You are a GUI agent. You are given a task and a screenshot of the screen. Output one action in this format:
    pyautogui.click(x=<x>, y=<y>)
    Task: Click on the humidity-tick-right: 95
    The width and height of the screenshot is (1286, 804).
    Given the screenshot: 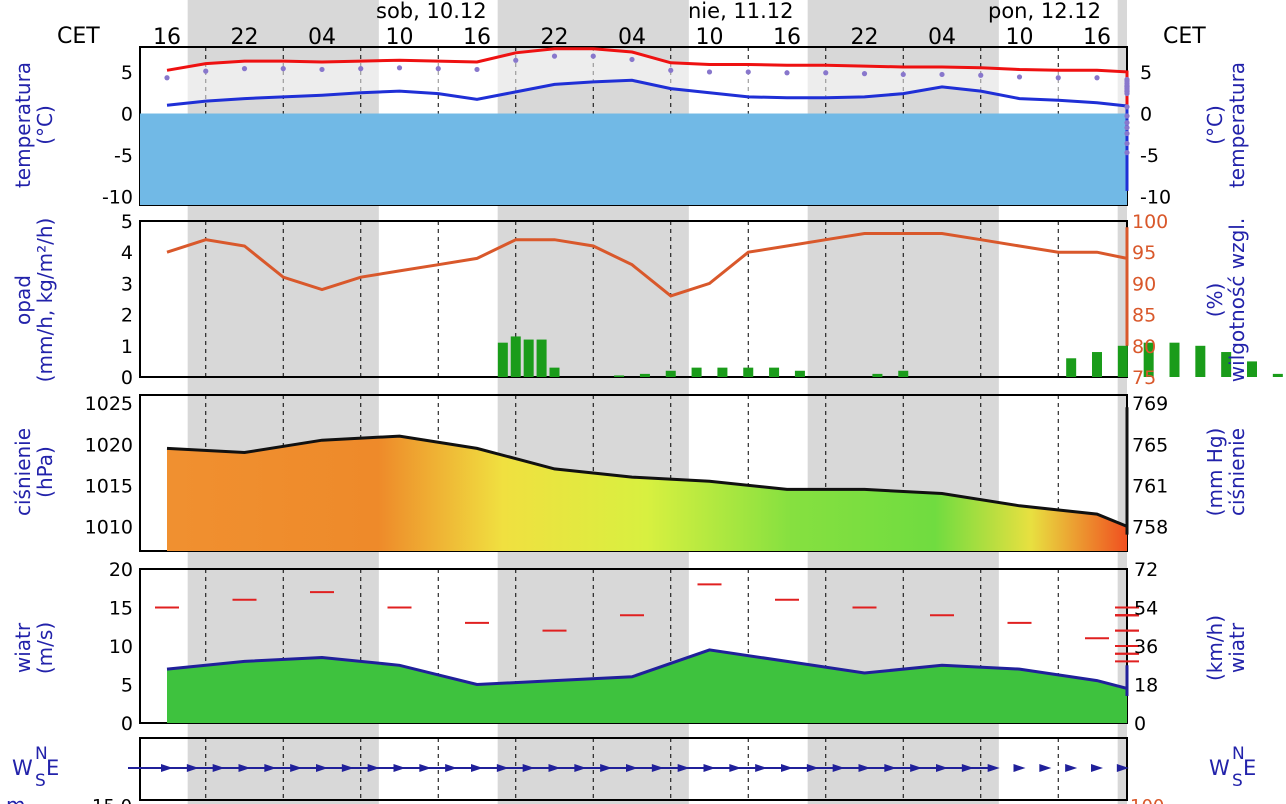 What is the action you would take?
    pyautogui.click(x=1144, y=253)
    